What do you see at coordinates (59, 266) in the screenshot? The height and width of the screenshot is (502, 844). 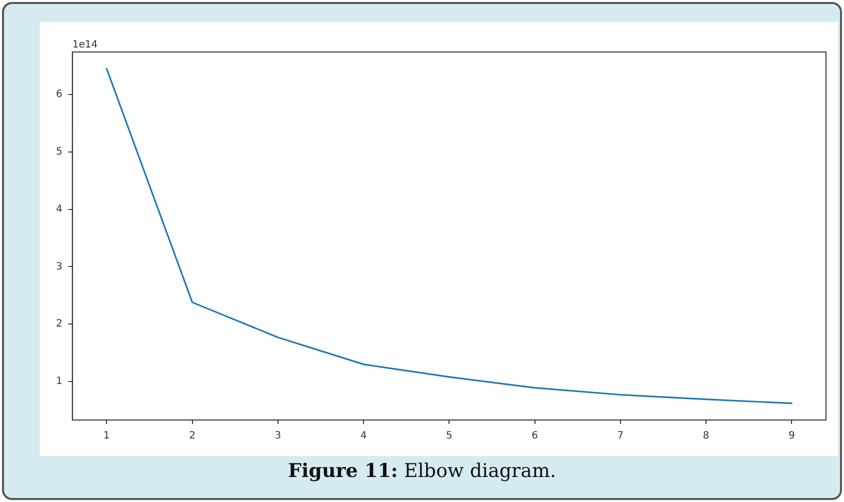 I see `y-tick-label: 3` at bounding box center [59, 266].